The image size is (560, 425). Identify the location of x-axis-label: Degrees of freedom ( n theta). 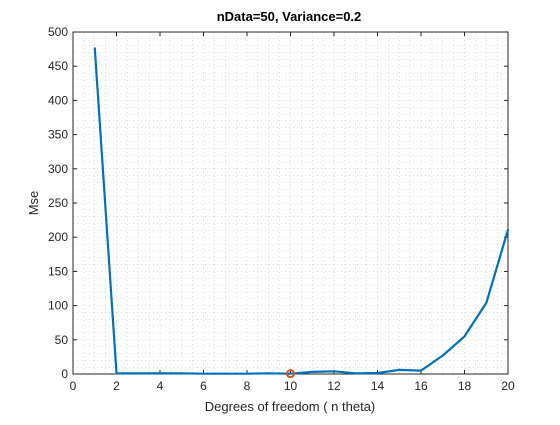
(290, 406).